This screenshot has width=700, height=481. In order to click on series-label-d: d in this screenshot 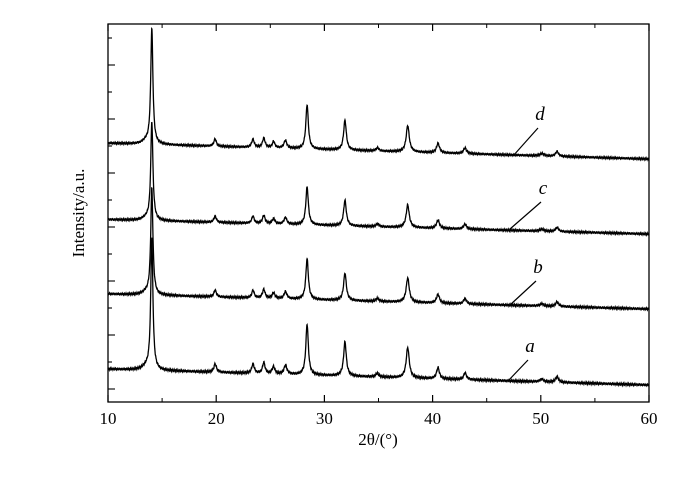, I will do `click(540, 114)`.